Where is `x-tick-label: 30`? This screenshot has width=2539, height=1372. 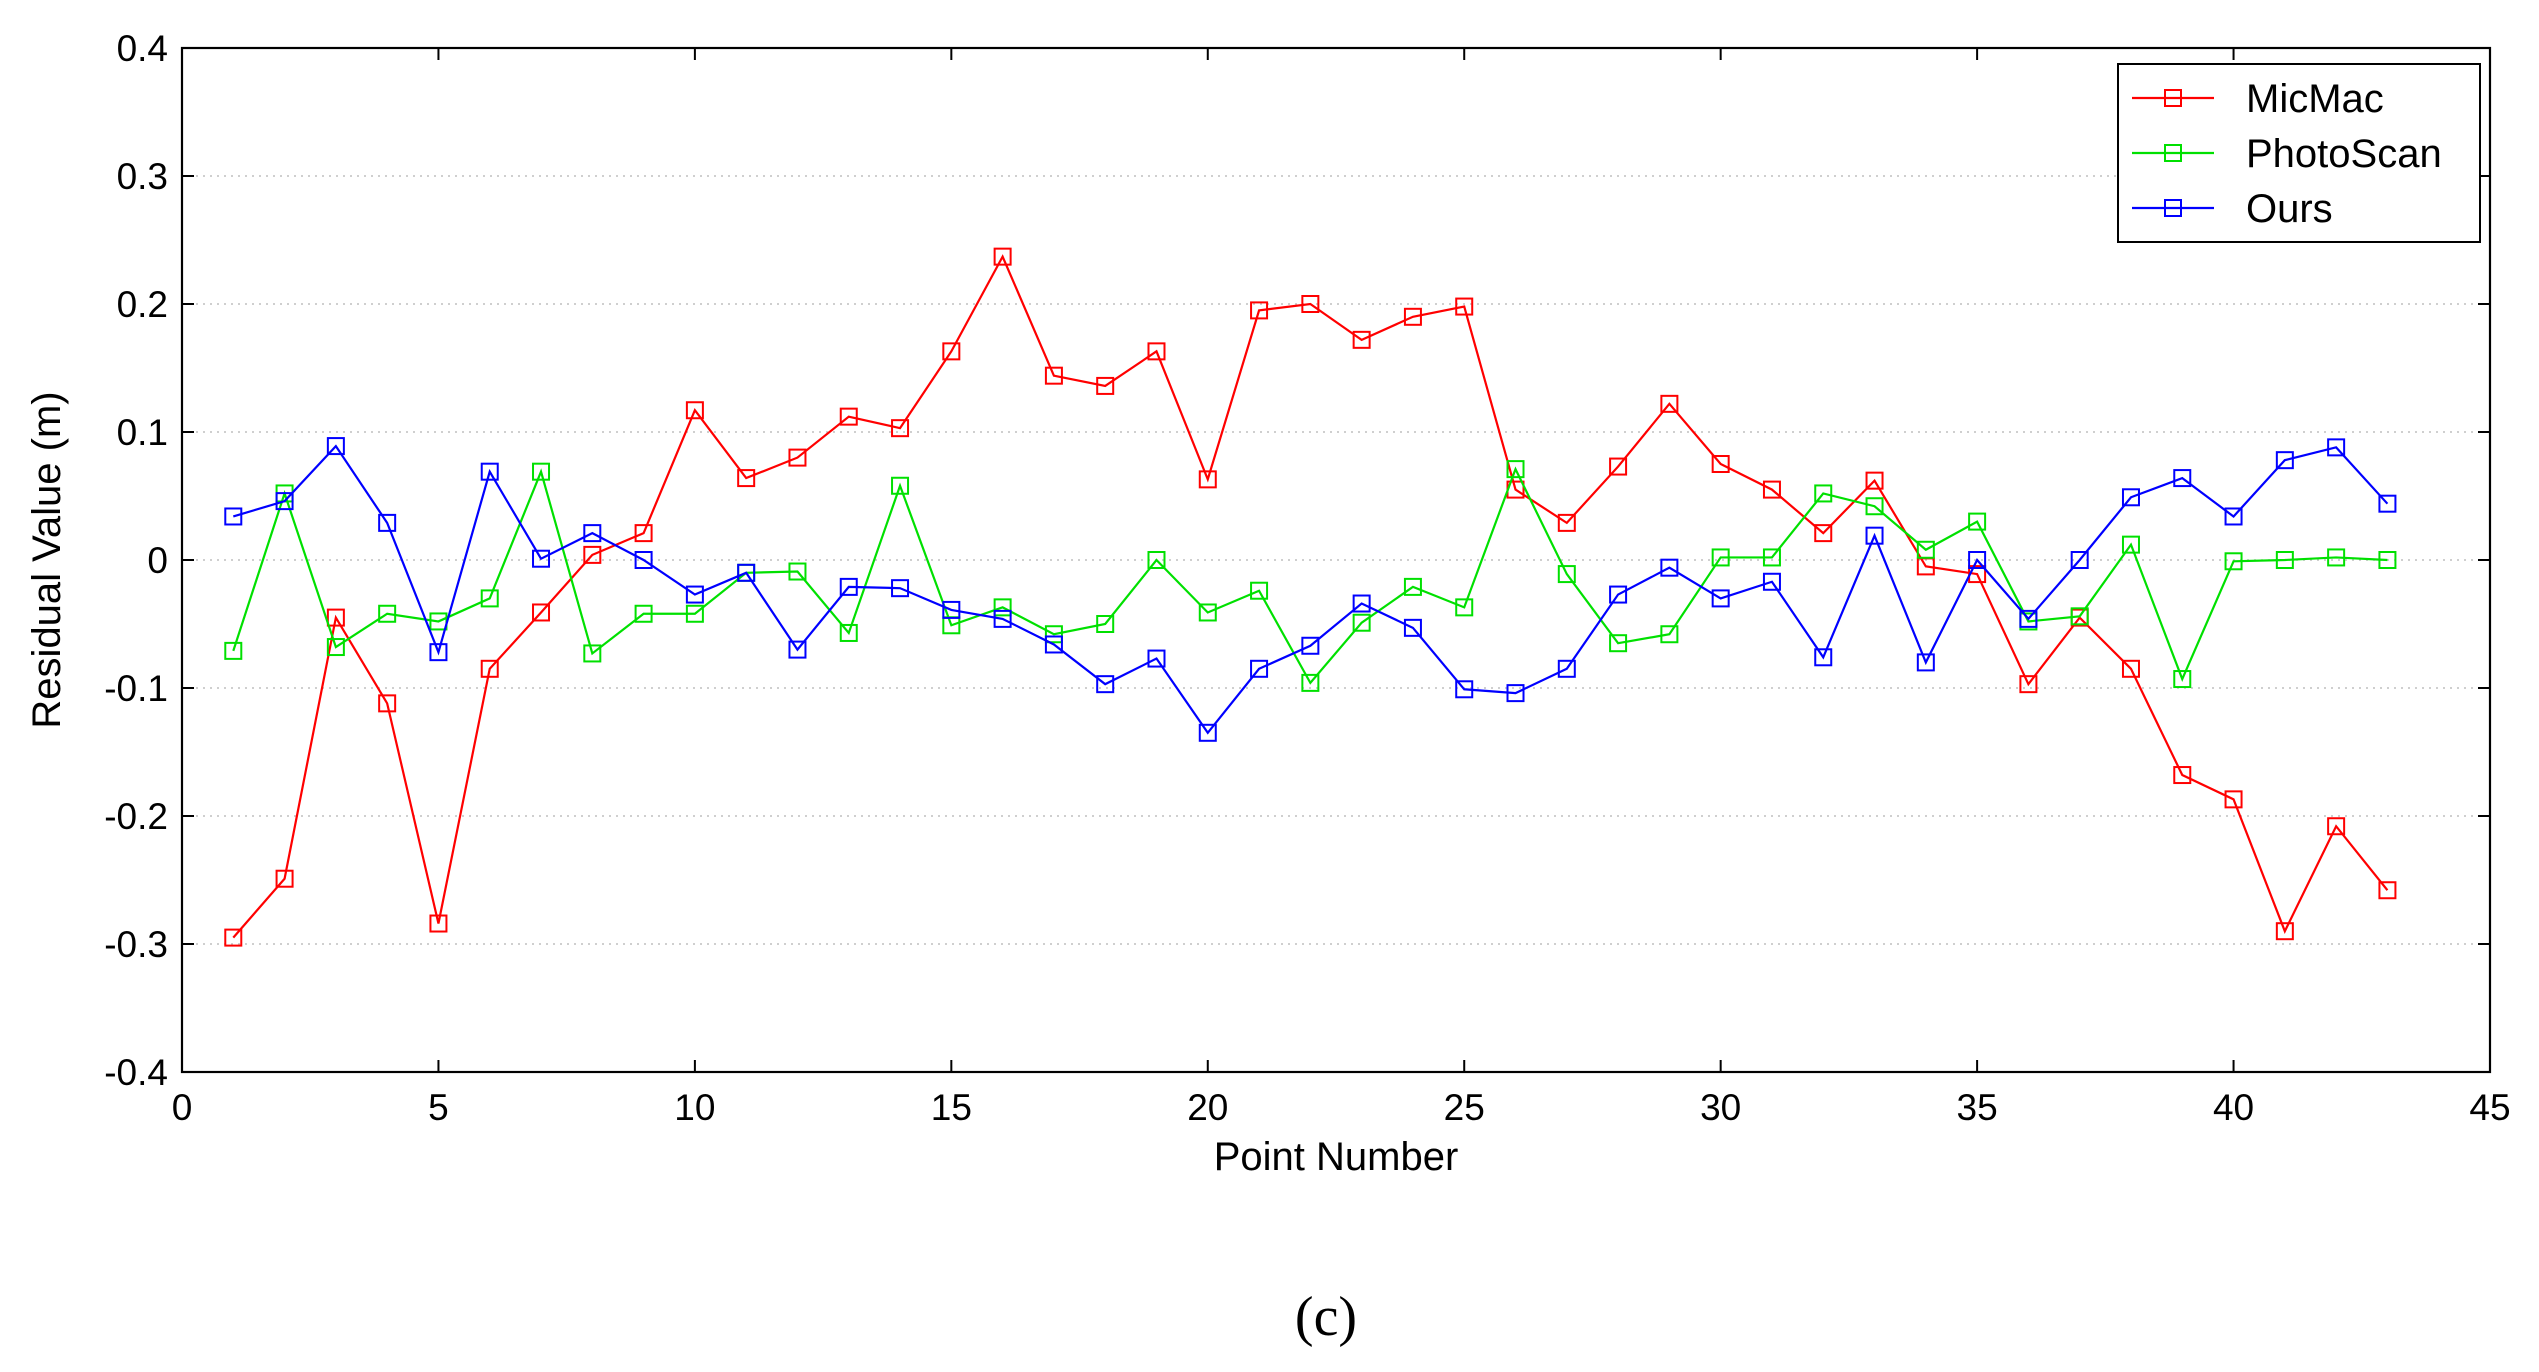
x-tick-label: 30 is located at coordinates (1720, 1107).